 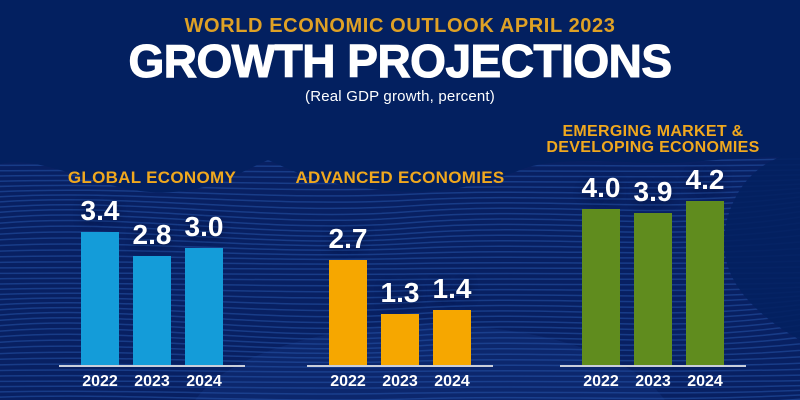 I want to click on bar-value-label: 1.4, so click(x=452, y=288).